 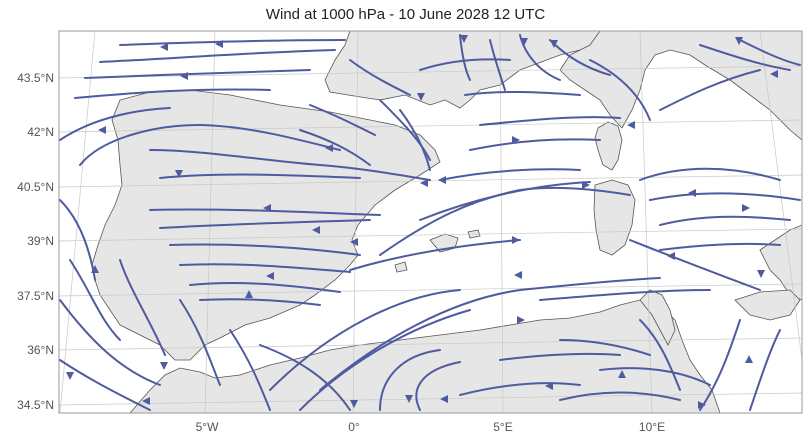 What do you see at coordinates (35, 405) in the screenshot?
I see `lat-label: 34.5°N` at bounding box center [35, 405].